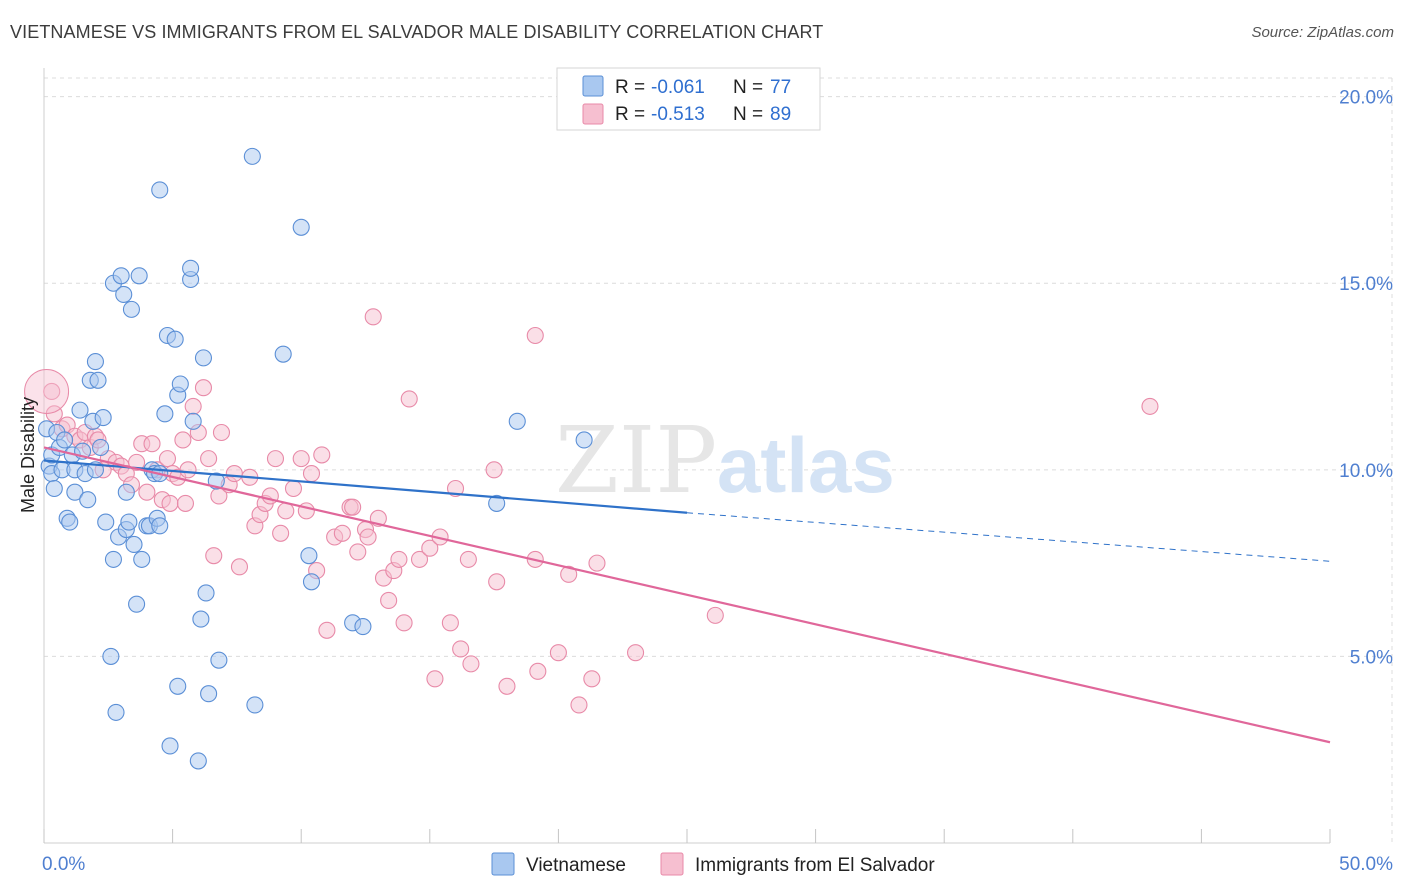  What do you see at coordinates (365, 486) in the screenshot?
I see `trend-line-vietnamese` at bounding box center [365, 486].